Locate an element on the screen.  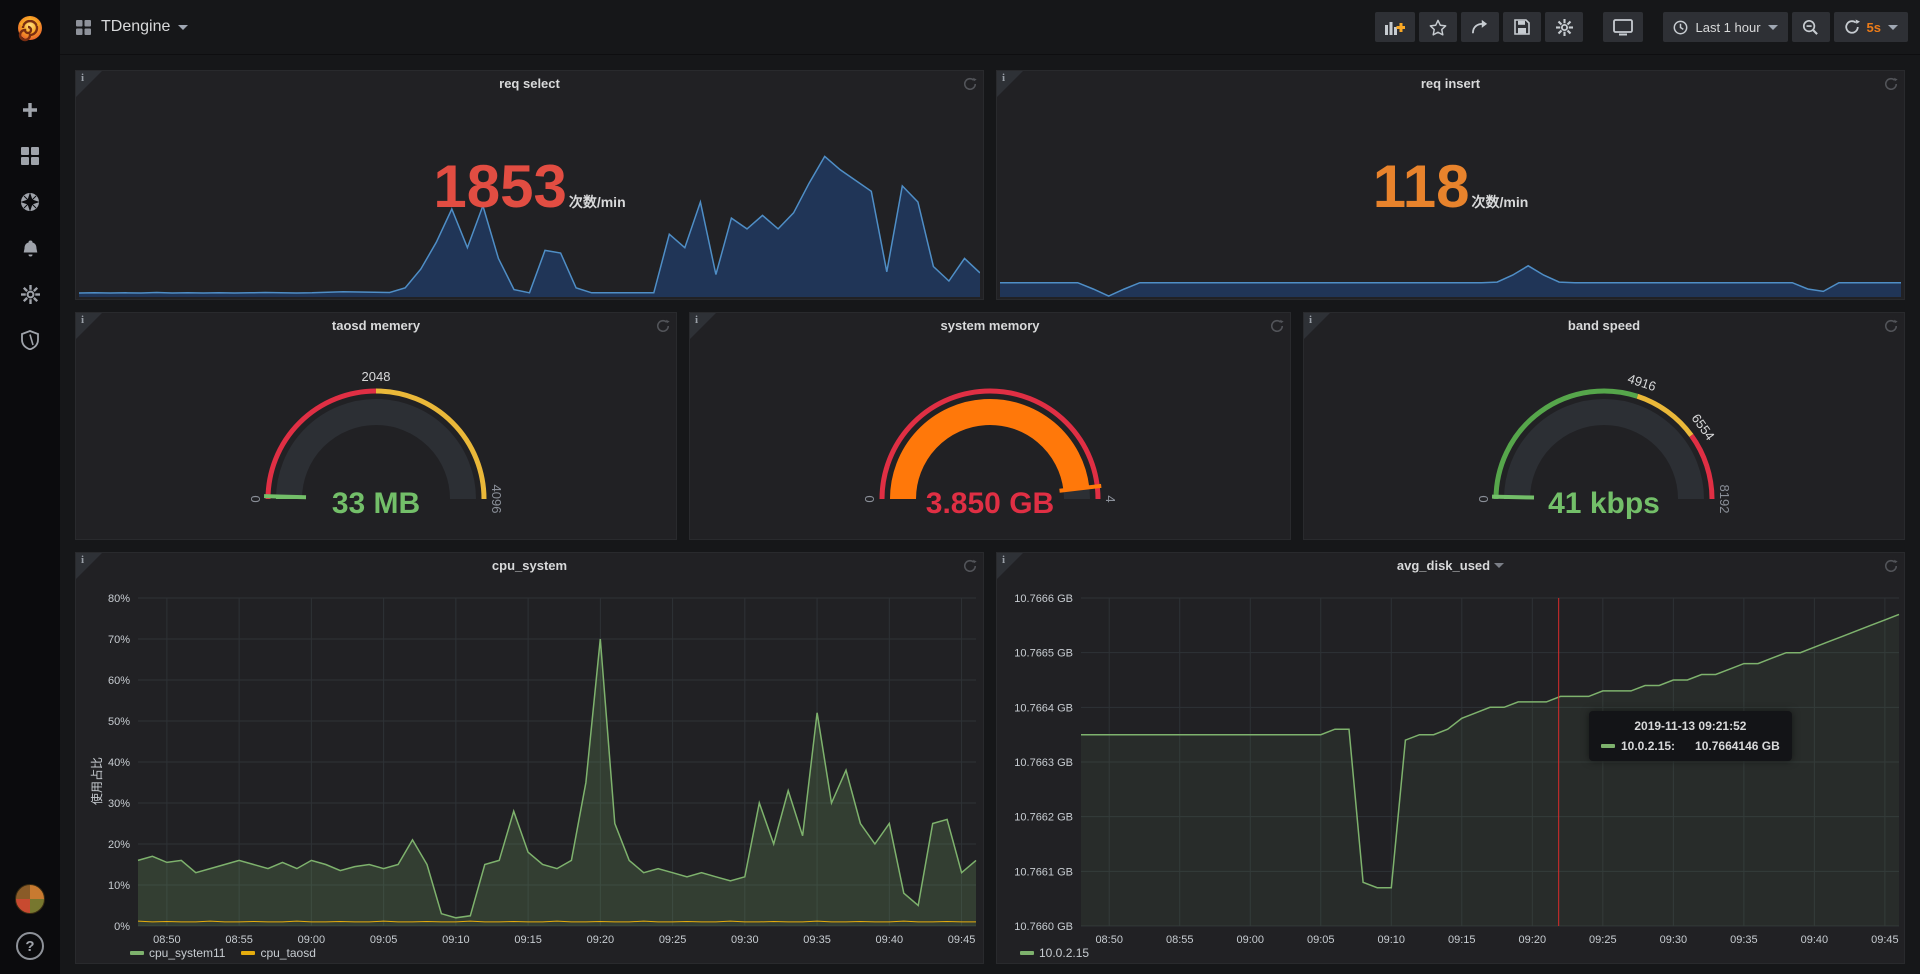
time-range-label: Last 1 hour is located at coordinates (1728, 27).